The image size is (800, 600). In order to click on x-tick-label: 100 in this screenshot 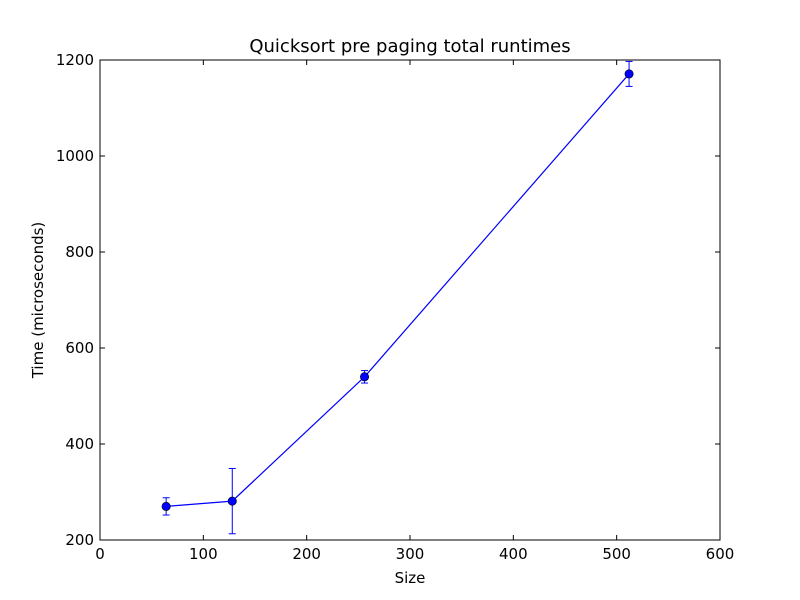, I will do `click(203, 554)`.